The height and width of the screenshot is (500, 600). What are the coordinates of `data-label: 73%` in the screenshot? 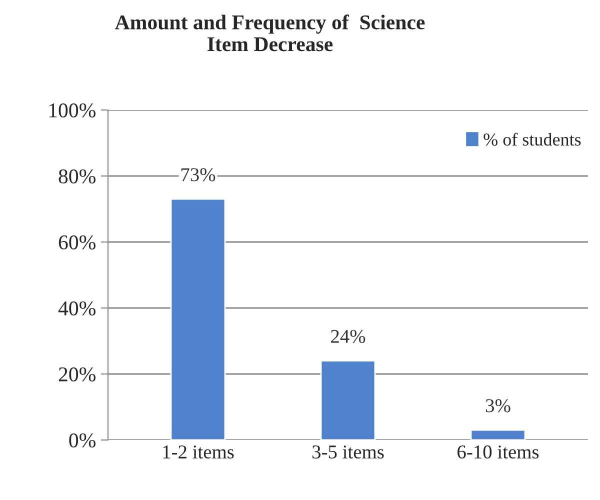 It's located at (198, 175).